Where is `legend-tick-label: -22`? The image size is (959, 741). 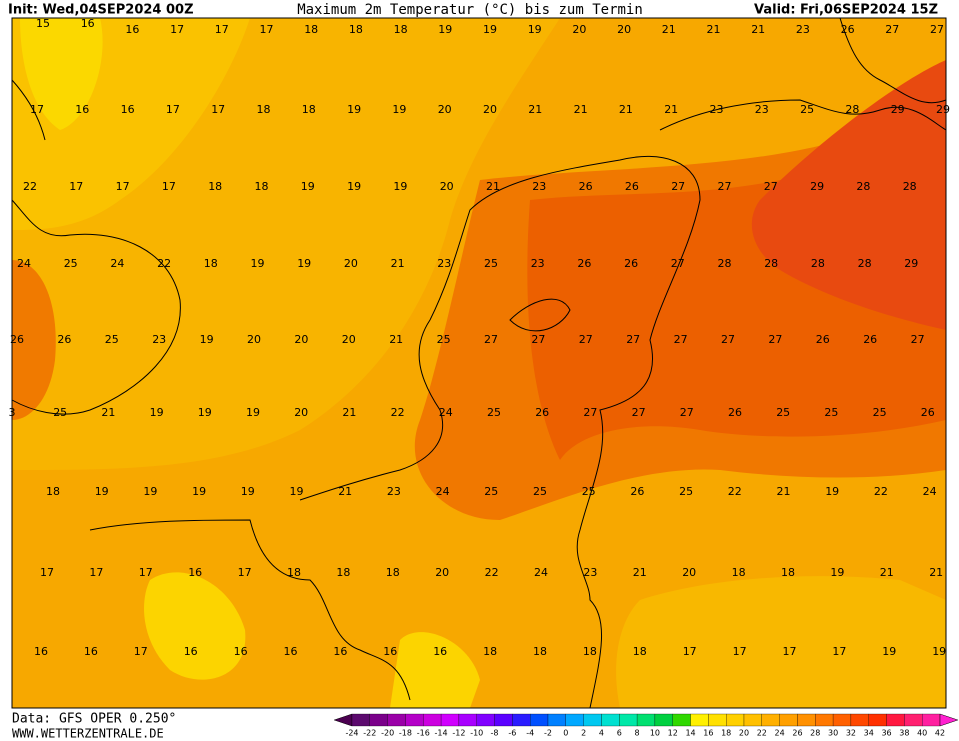 legend-tick-label: -22 is located at coordinates (369, 733).